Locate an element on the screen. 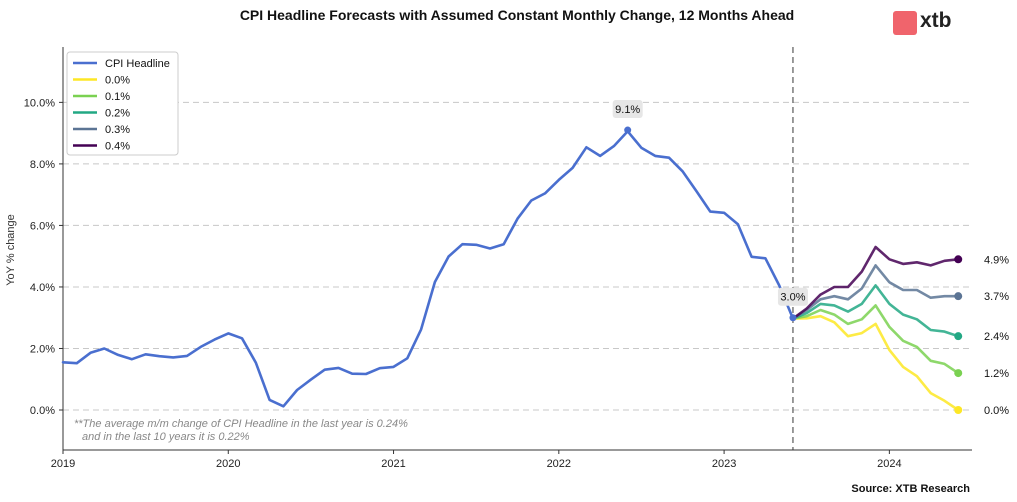  legend-entry: CPI Headline is located at coordinates (137, 64).